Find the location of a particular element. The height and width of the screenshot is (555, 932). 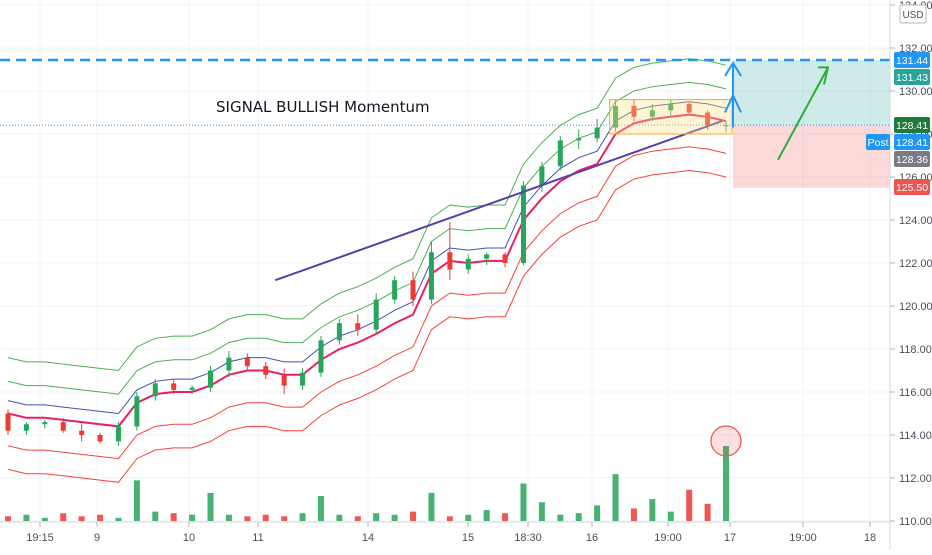

y-tick-label: 120.00 is located at coordinates (915, 307).